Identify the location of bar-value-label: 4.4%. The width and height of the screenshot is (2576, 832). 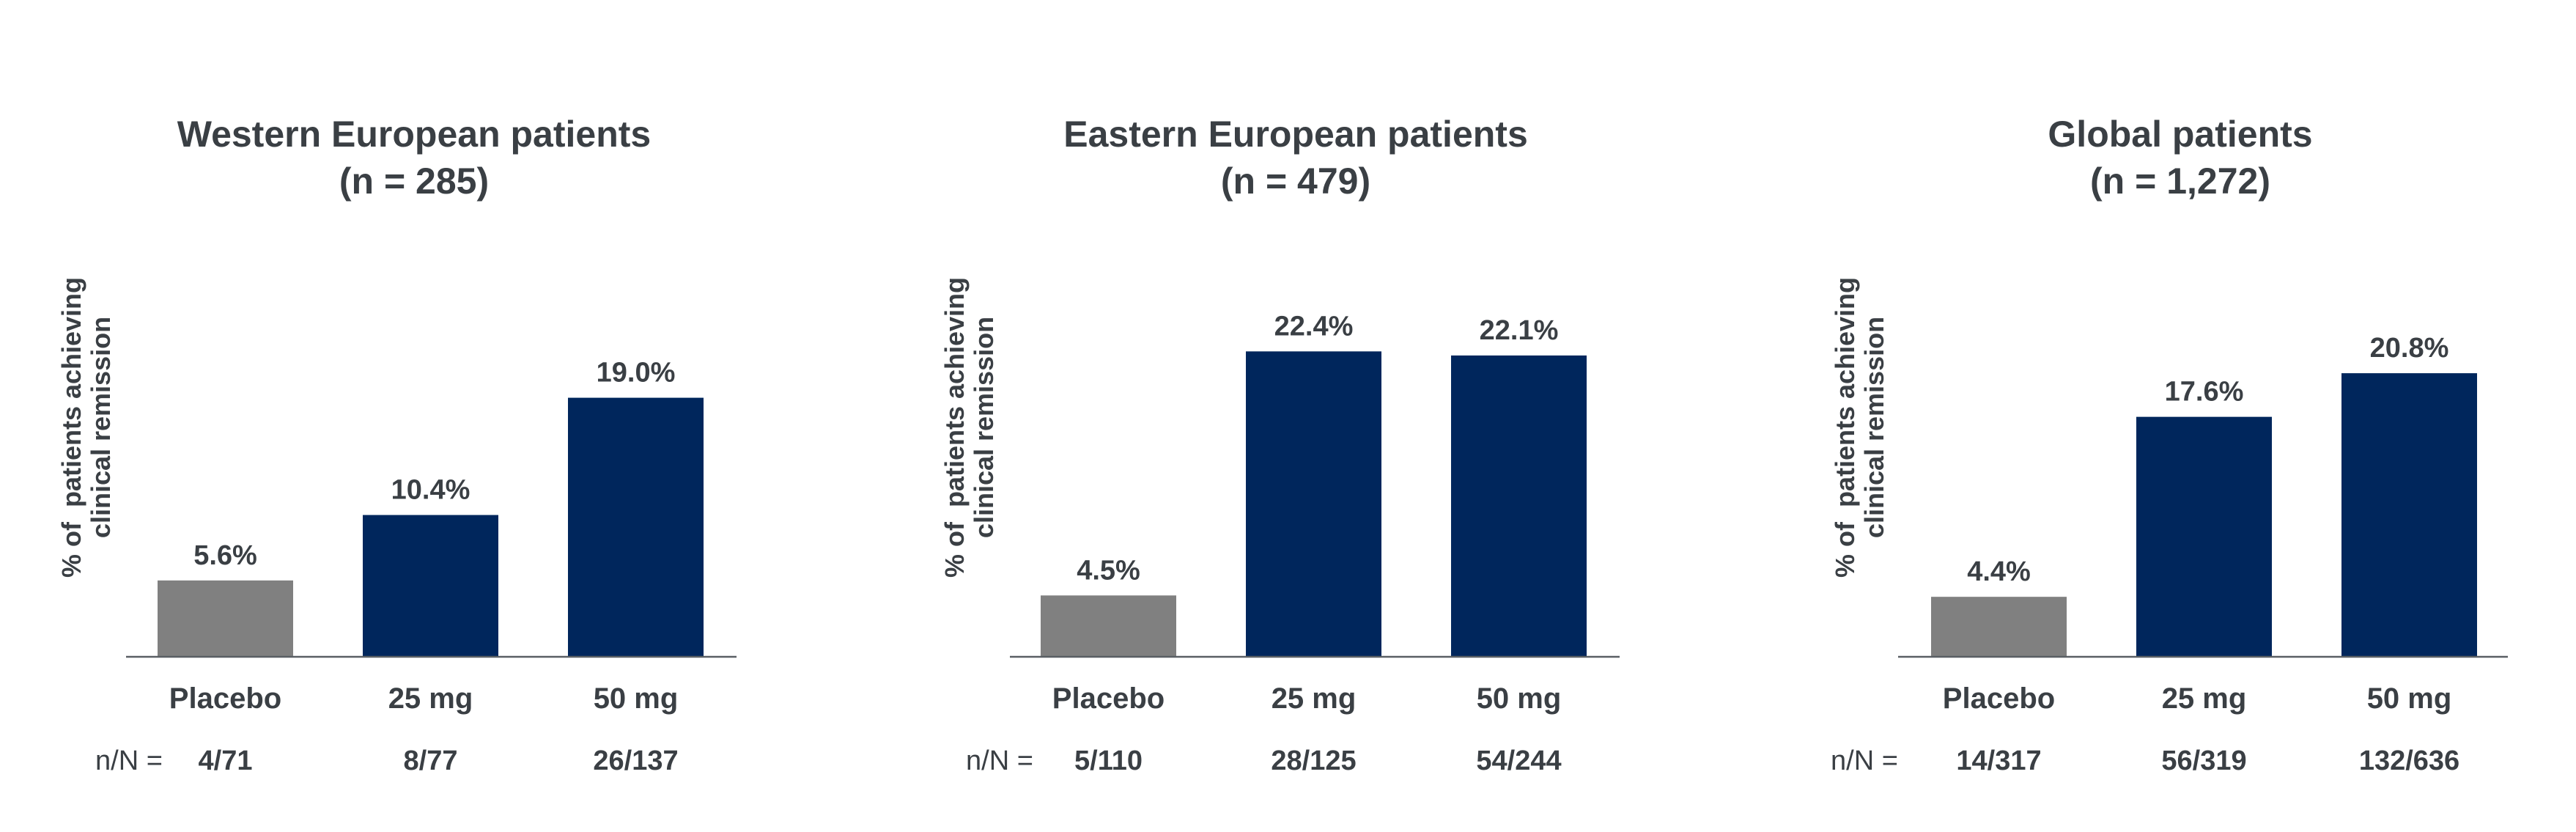
(1999, 571).